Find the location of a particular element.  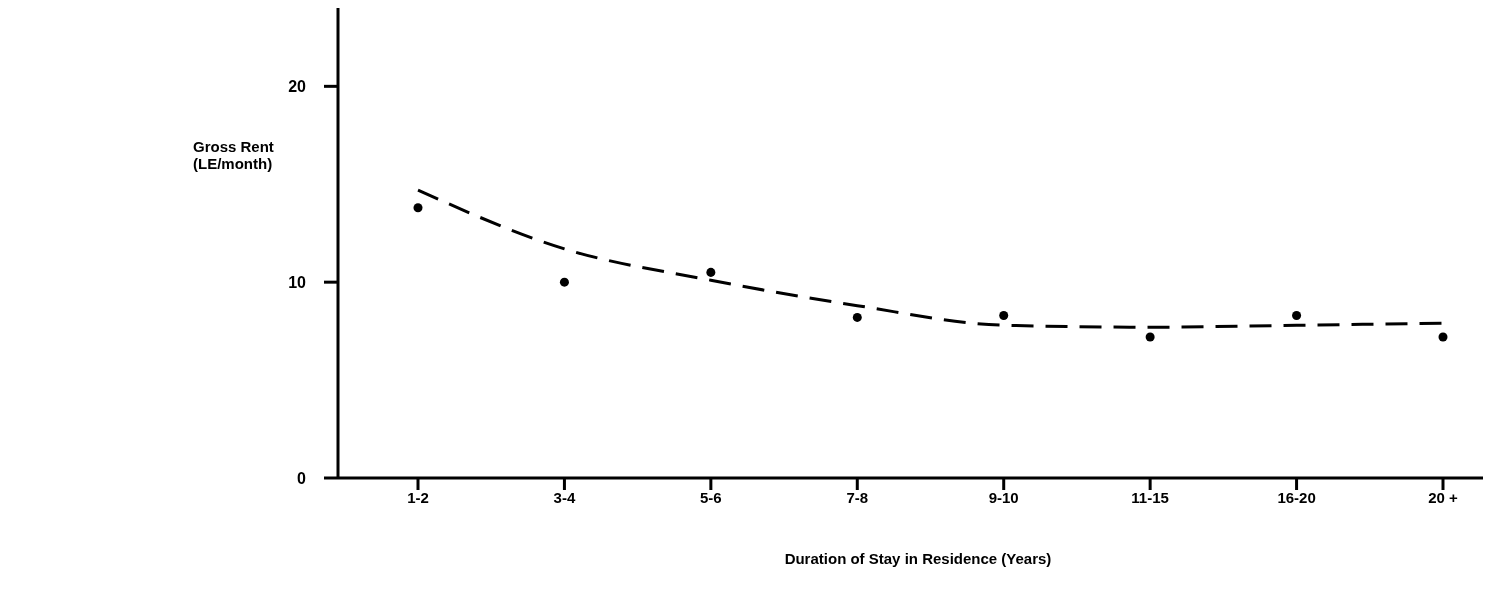

x-tick-label: 3-4 is located at coordinates (564, 497).